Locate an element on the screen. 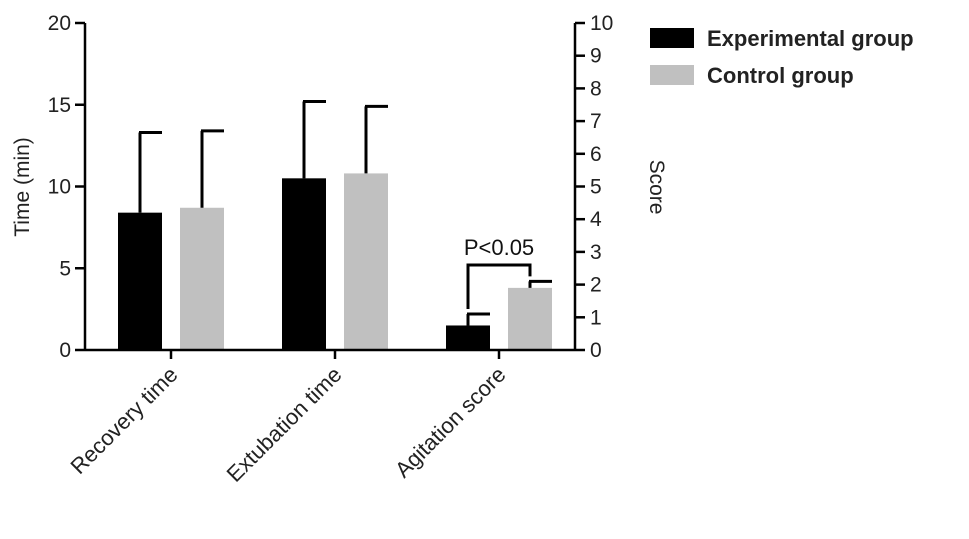 The width and height of the screenshot is (969, 539). y-left-tick-label: 0 is located at coordinates (65, 350).